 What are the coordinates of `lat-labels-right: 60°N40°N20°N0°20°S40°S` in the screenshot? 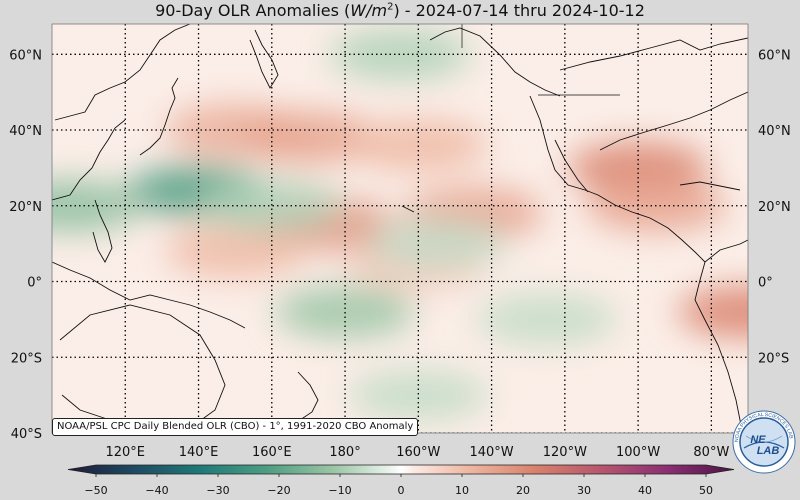 It's located at (774, 245).